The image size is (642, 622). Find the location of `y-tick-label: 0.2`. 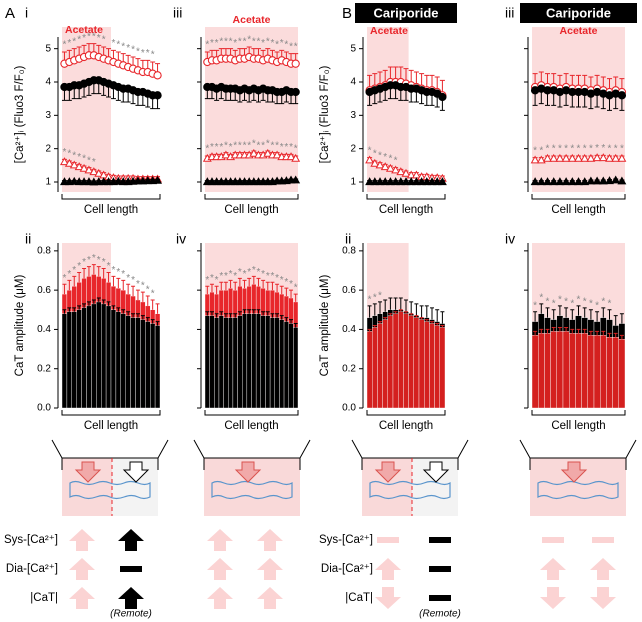

y-tick-label: 0.2 is located at coordinates (349, 368).